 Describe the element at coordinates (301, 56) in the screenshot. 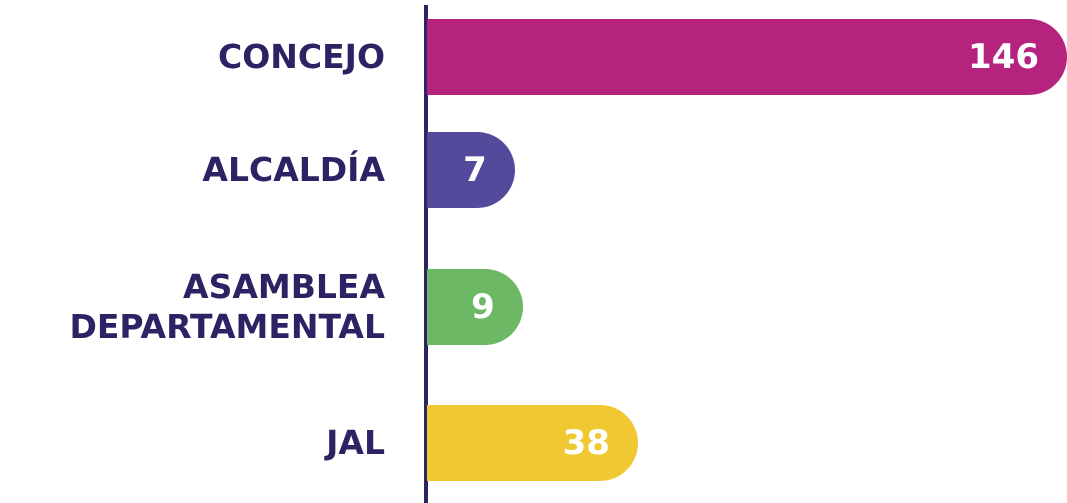

I see `category-label: CONCEJO` at that location.